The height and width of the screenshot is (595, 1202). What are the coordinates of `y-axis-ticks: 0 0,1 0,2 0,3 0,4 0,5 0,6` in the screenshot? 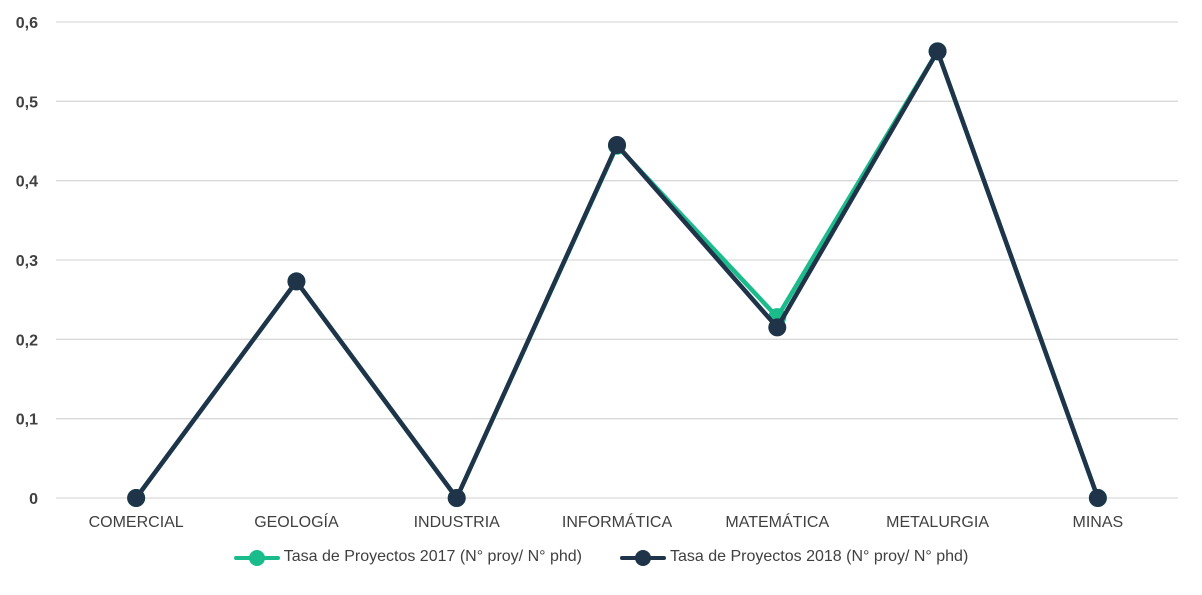 It's located at (27, 261).